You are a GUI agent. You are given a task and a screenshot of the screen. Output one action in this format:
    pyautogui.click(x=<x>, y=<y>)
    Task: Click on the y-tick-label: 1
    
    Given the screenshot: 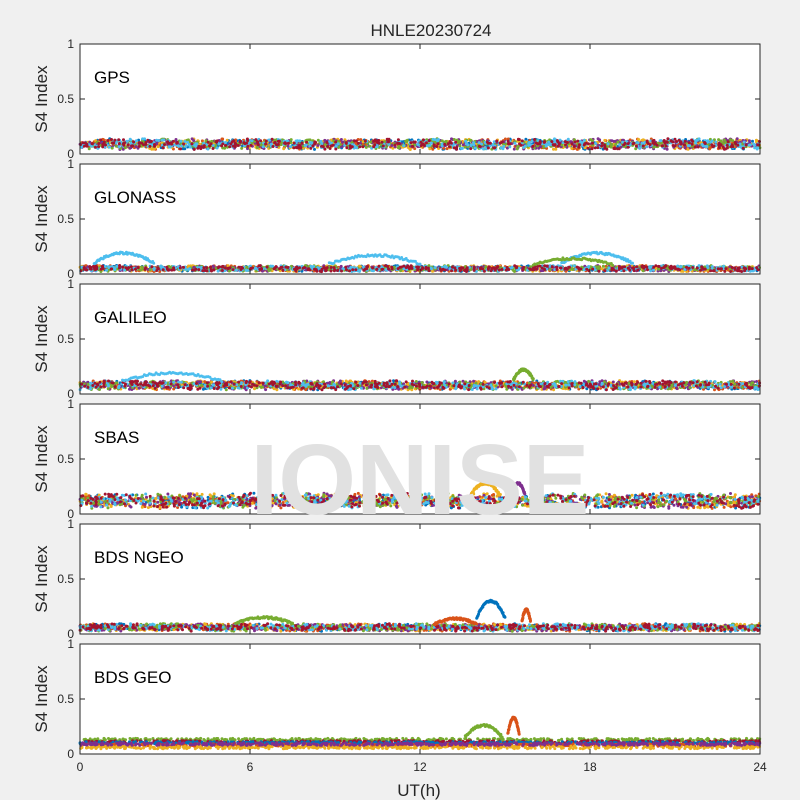 What is the action you would take?
    pyautogui.click(x=70, y=44)
    